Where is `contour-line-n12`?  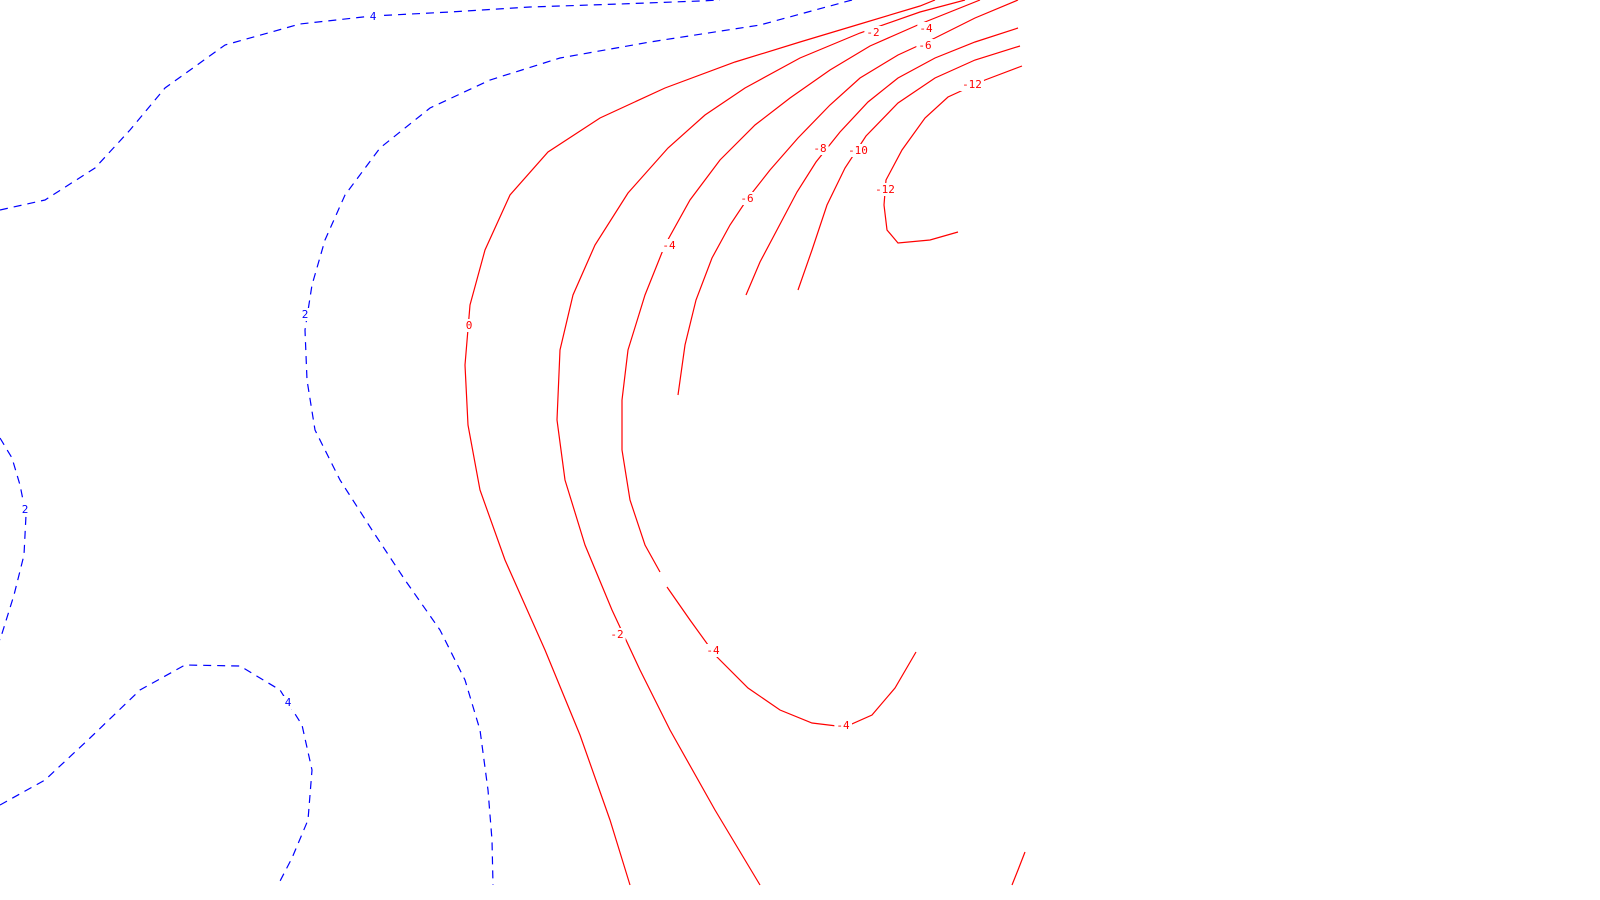
contour-line-n12 is located at coordinates (953, 154).